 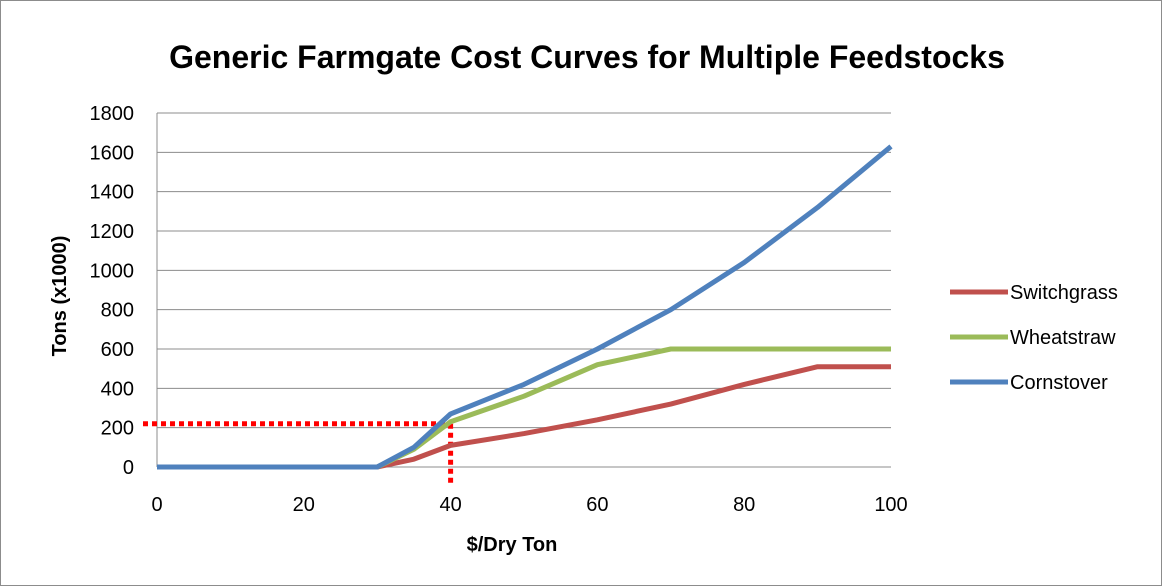 I want to click on y-tick-label: 800, so click(x=117, y=311).